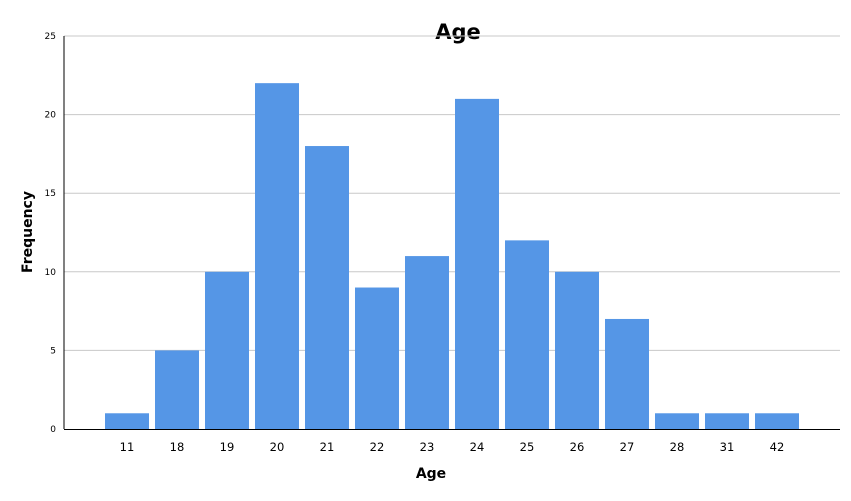 The height and width of the screenshot is (501, 851). Describe the element at coordinates (777, 447) in the screenshot. I see `x-tick-label: 42` at that location.